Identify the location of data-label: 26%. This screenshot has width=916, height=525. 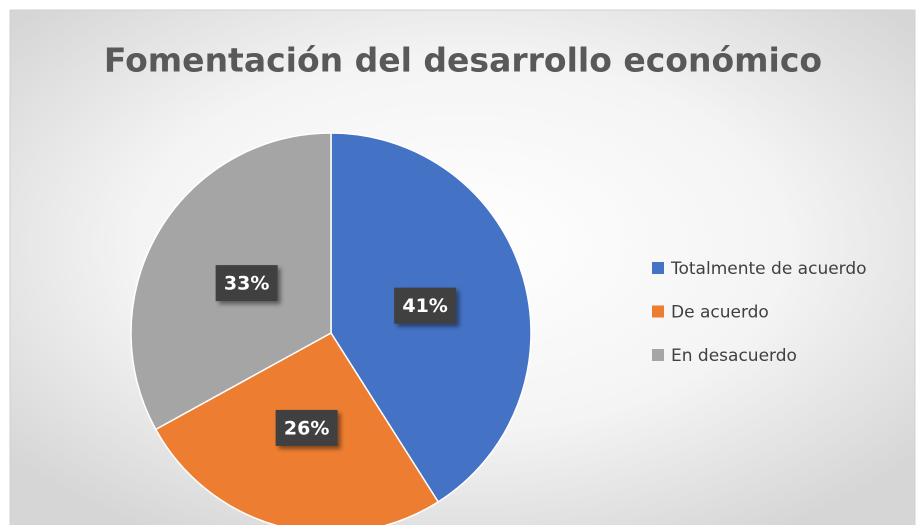
(306, 428).